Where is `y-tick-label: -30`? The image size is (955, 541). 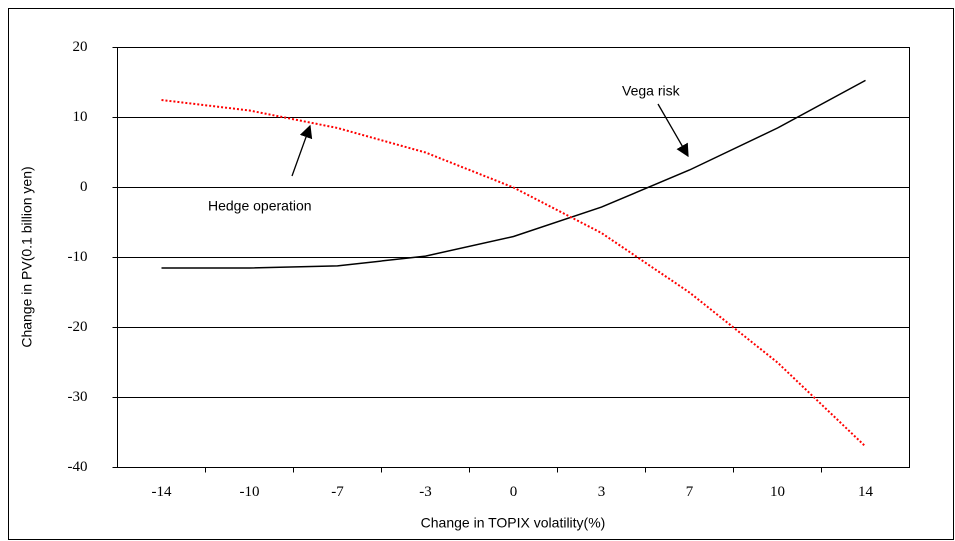 y-tick-label: -30 is located at coordinates (78, 397).